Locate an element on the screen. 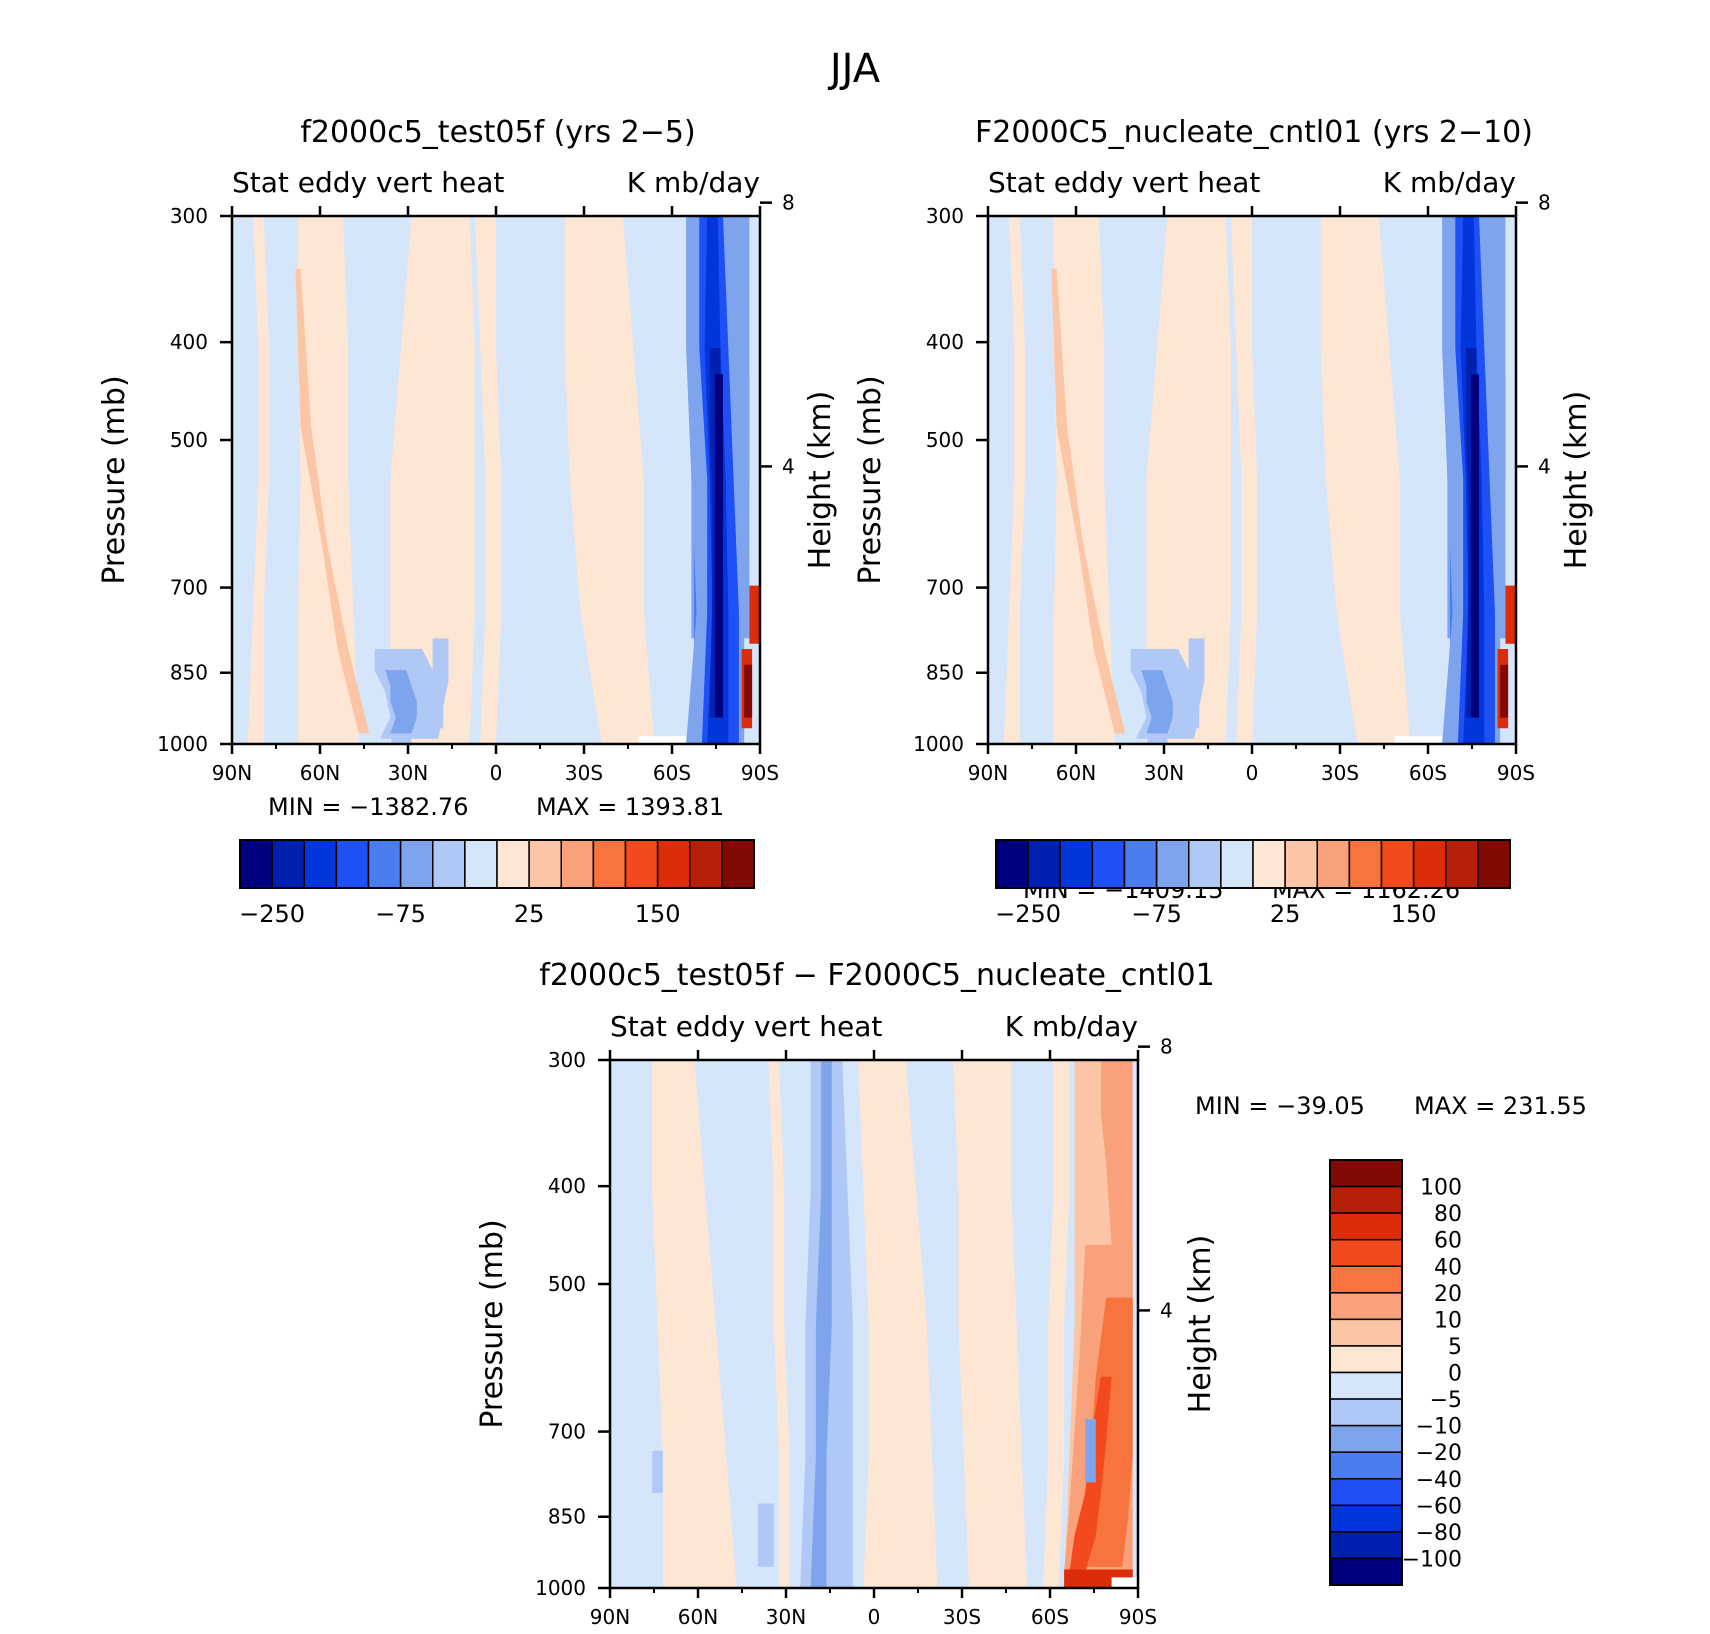  colorbar-label: 60 is located at coordinates (1448, 1241).